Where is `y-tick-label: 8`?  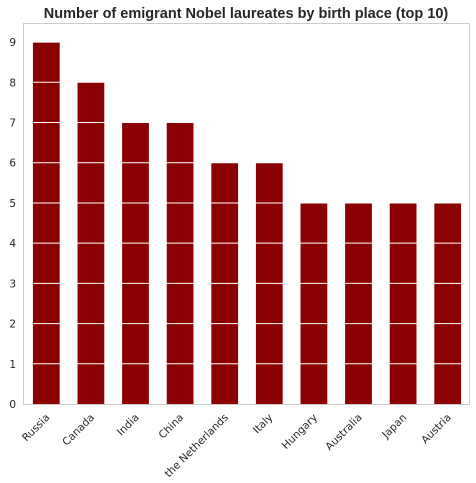
y-tick-label: 8 is located at coordinates (12, 83).